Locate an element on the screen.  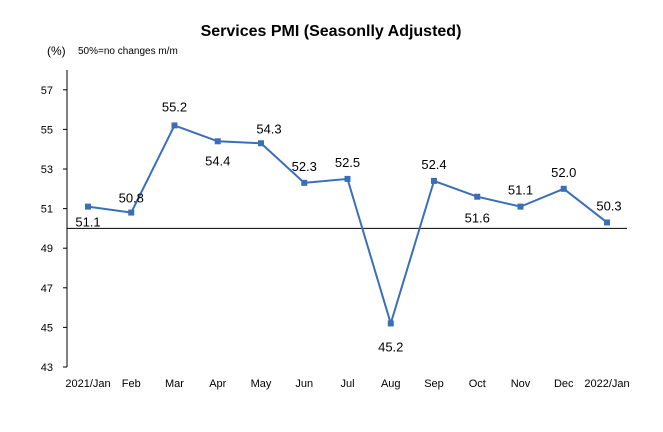
y-tick-label: 57 is located at coordinates (47, 91).